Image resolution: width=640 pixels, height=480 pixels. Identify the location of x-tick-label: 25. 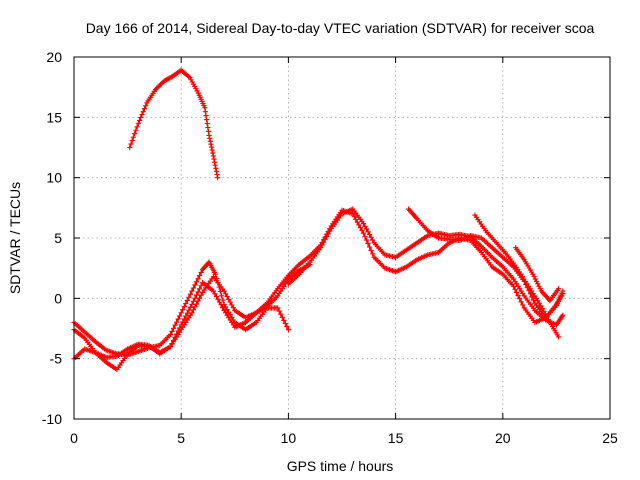
(610, 438).